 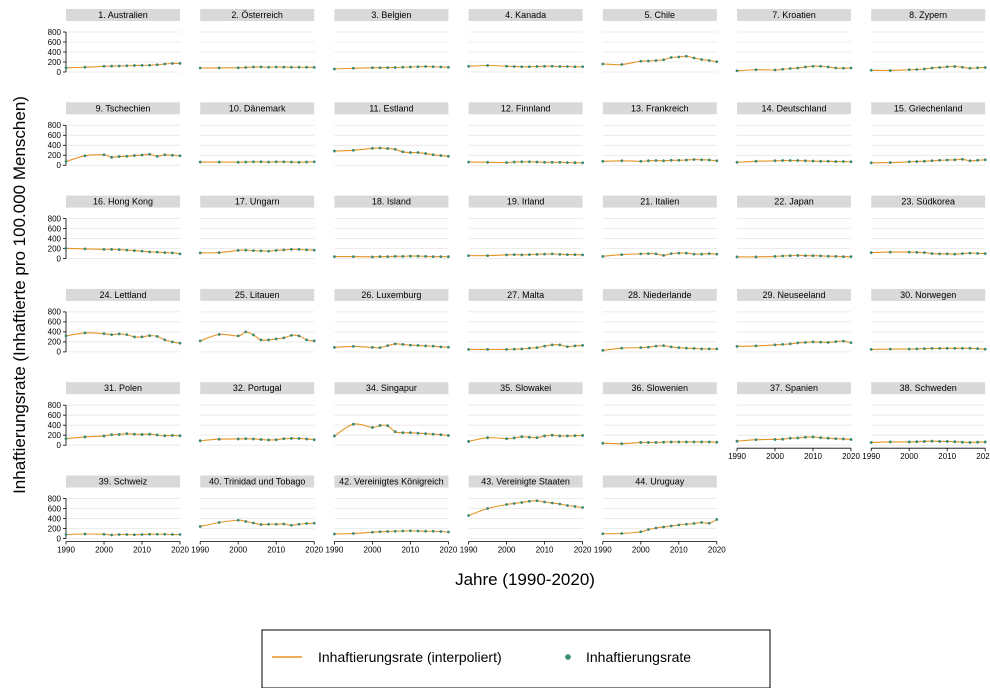 I want to click on panel-title: 9. Tschechien, so click(x=123, y=108).